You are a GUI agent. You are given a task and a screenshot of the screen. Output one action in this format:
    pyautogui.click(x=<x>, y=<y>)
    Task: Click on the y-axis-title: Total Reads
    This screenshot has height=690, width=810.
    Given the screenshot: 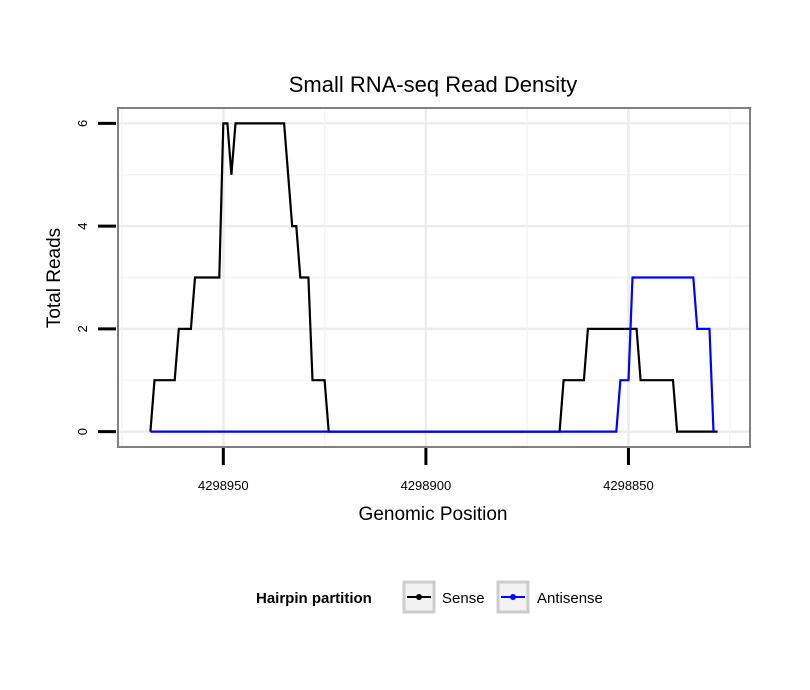 What is the action you would take?
    pyautogui.click(x=54, y=278)
    